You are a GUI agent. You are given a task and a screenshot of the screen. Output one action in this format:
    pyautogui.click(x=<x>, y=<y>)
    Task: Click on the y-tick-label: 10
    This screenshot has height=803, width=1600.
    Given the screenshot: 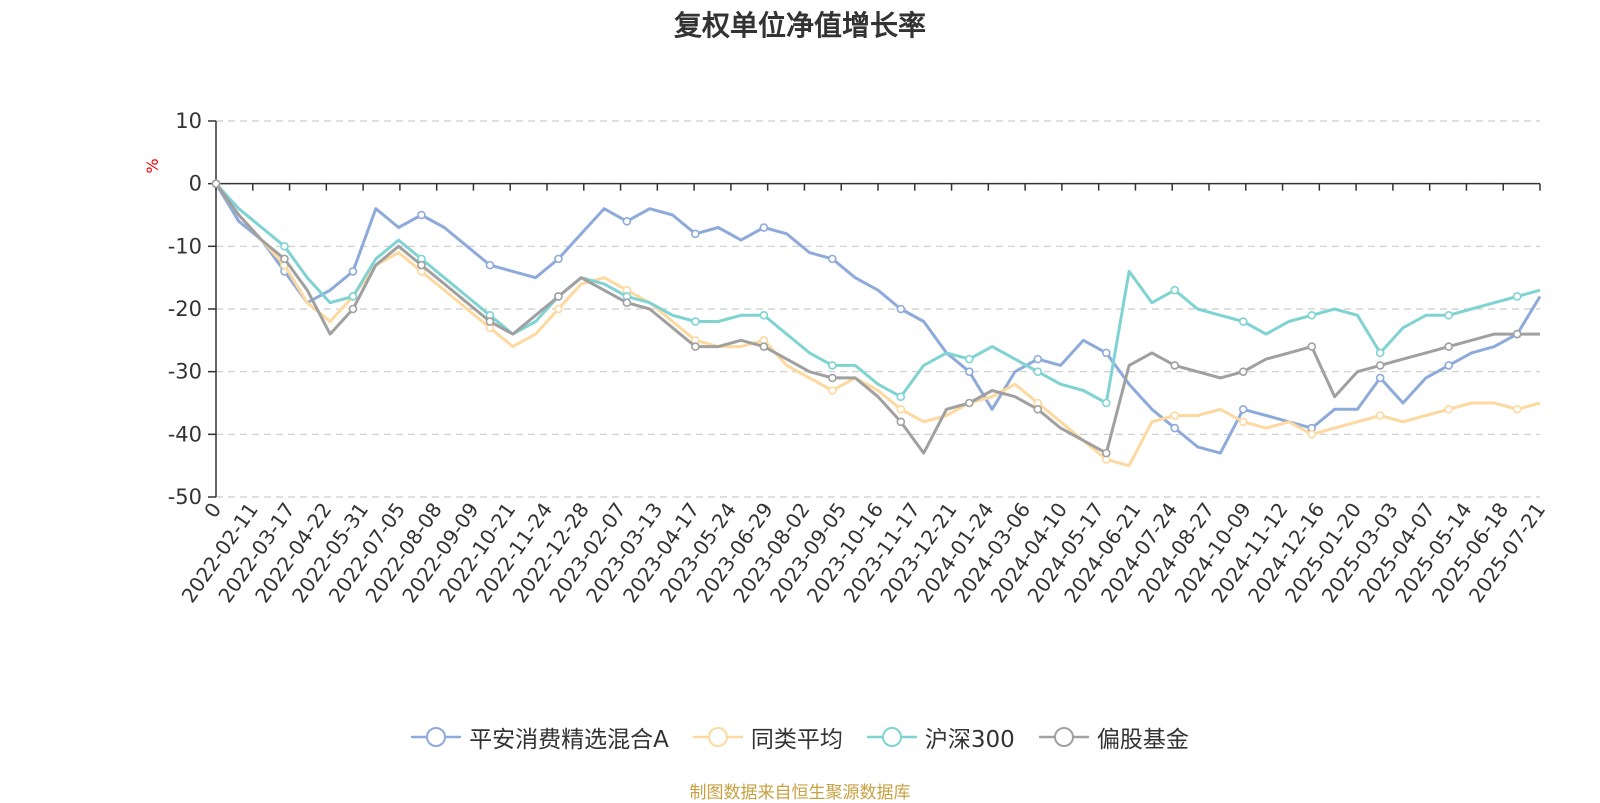 What is the action you would take?
    pyautogui.click(x=188, y=121)
    